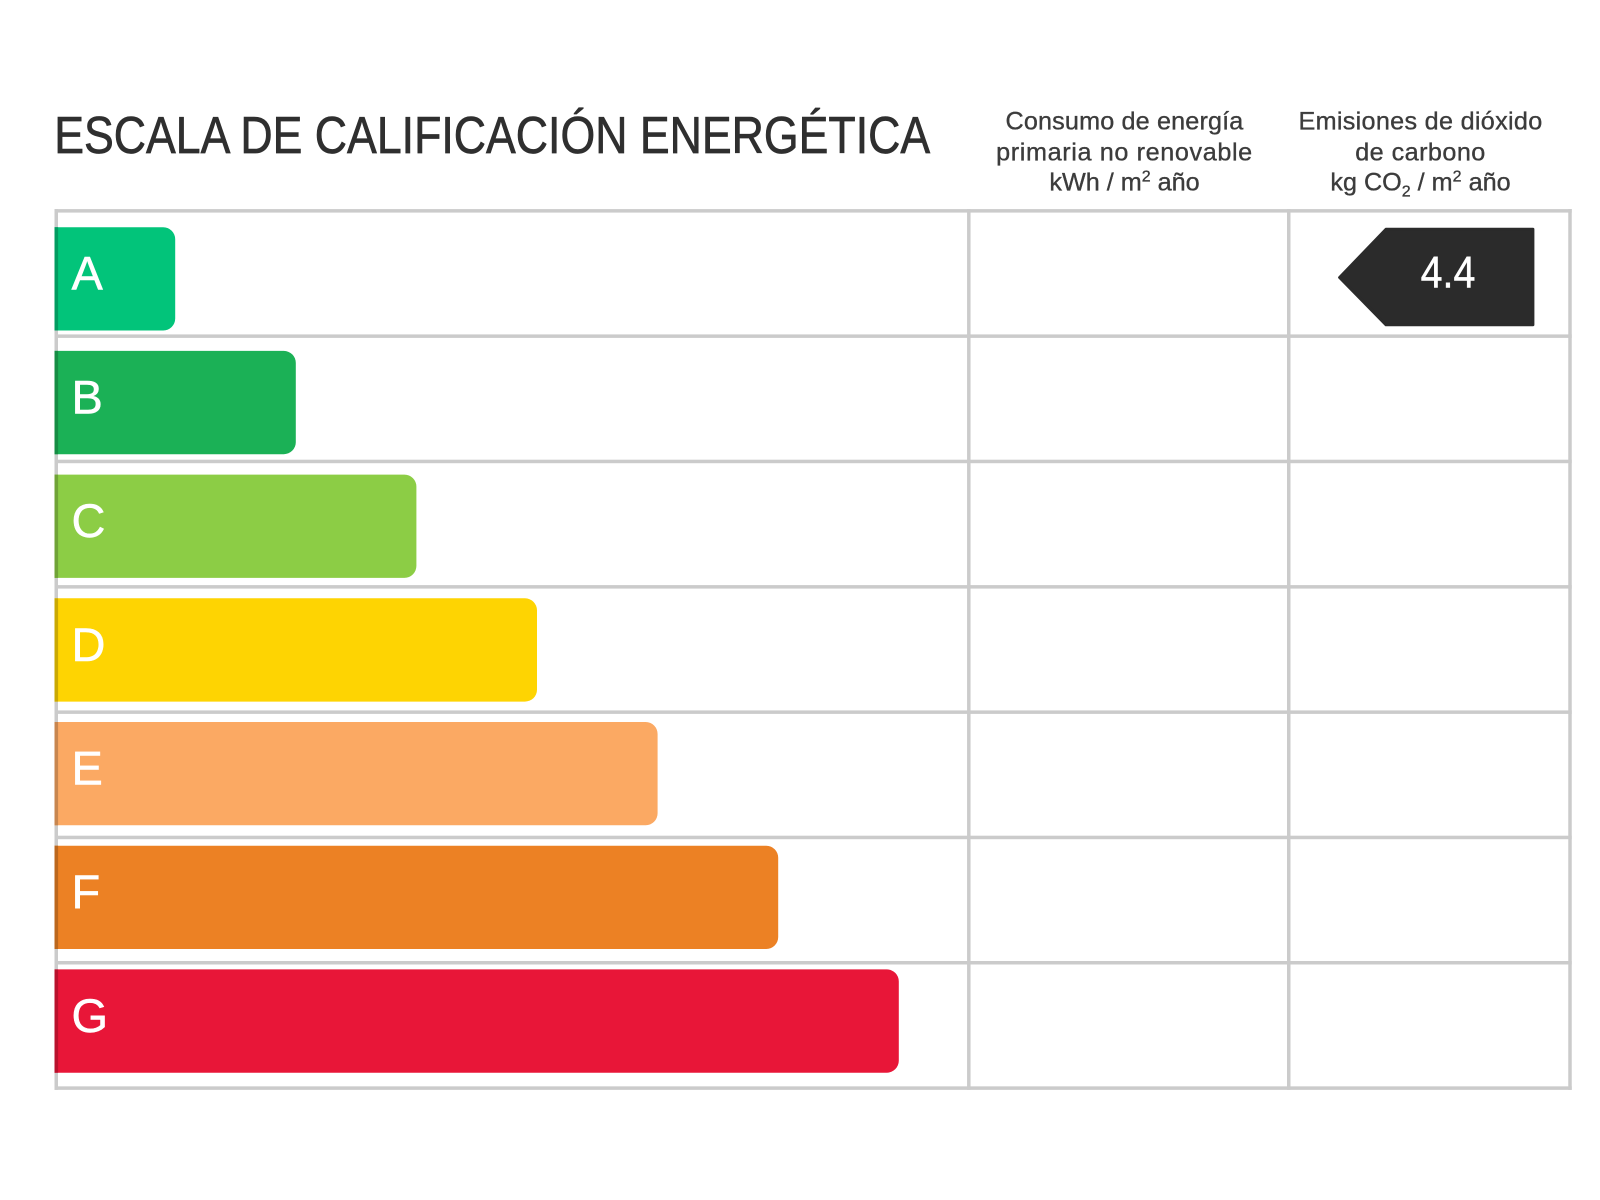 This screenshot has height=1200, width=1600. I want to click on svg-text: de carbono, so click(1420, 152).